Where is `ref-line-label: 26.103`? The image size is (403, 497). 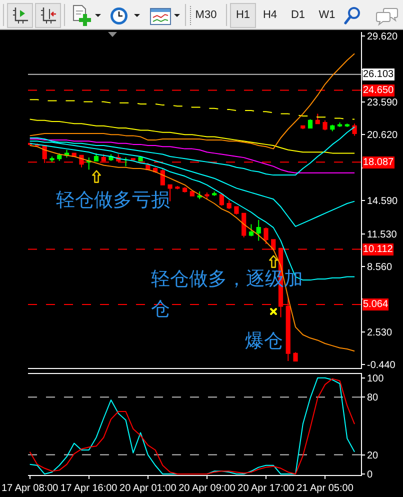
ref-line-label: 26.103 is located at coordinates (378, 74).